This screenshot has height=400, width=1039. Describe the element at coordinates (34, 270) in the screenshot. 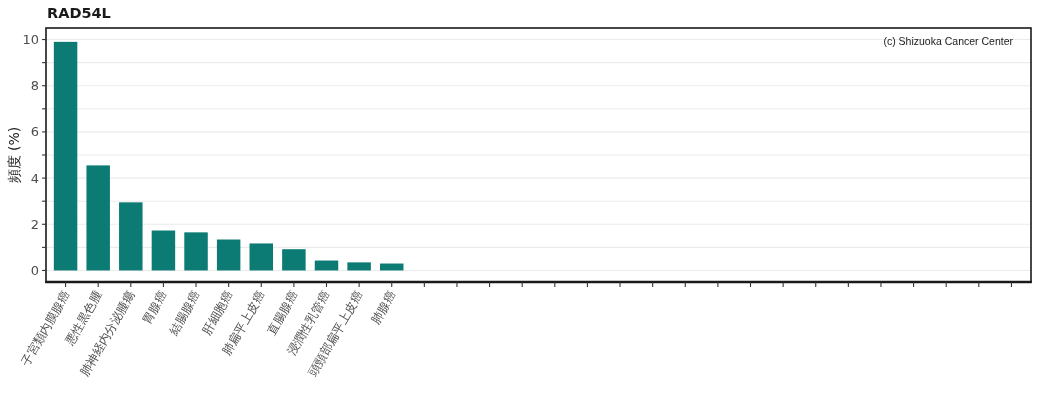

I see `y-tick-label: 0` at that location.